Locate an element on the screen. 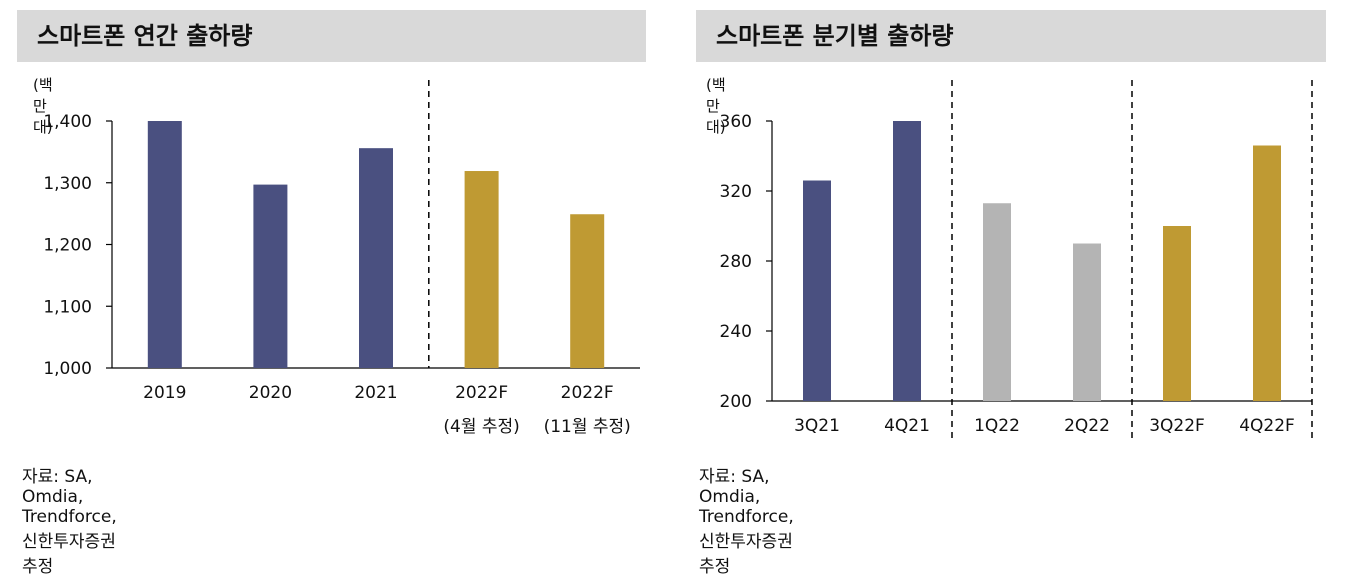  quarterly-x-tick-label: 3Q21 is located at coordinates (817, 426).